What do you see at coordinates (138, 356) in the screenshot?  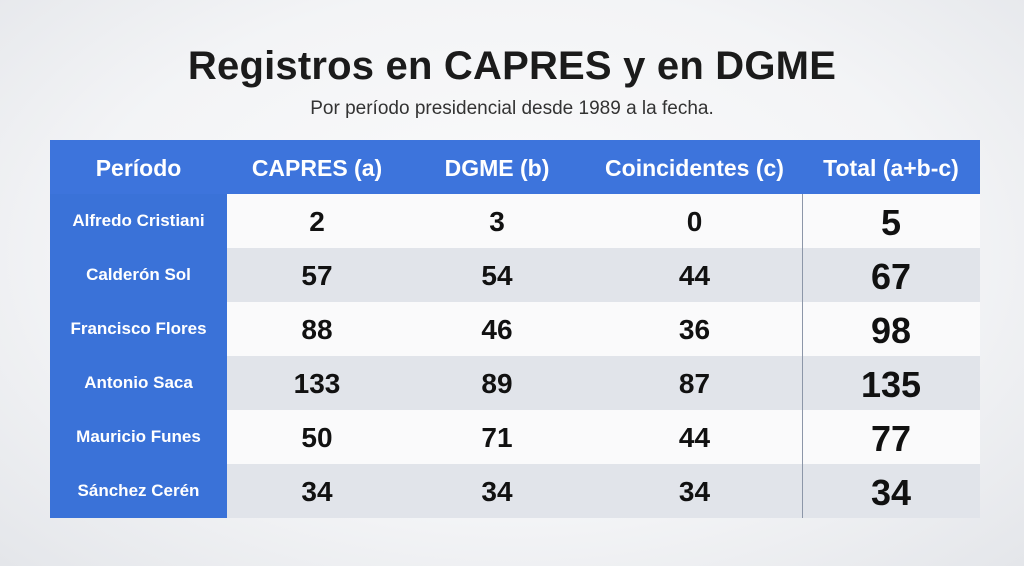 I see `periodo-column` at bounding box center [138, 356].